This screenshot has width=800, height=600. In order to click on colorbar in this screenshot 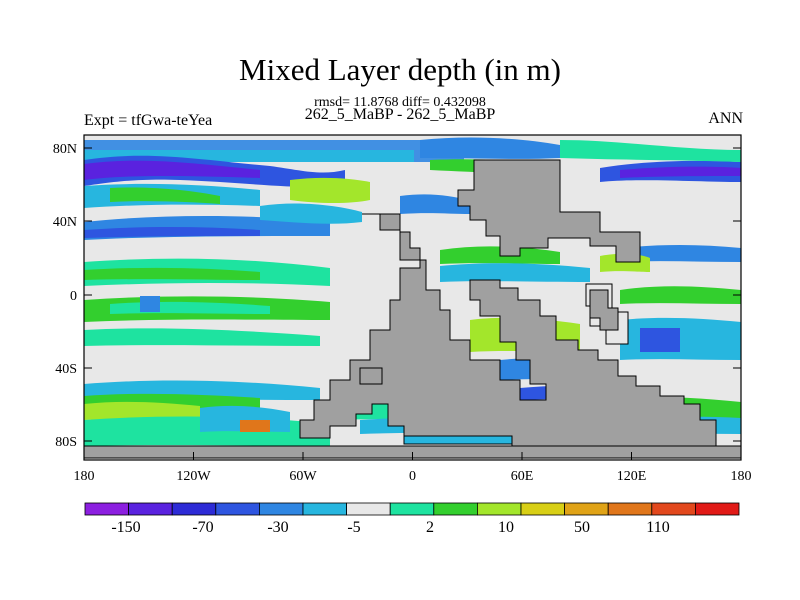, I will do `click(412, 509)`.